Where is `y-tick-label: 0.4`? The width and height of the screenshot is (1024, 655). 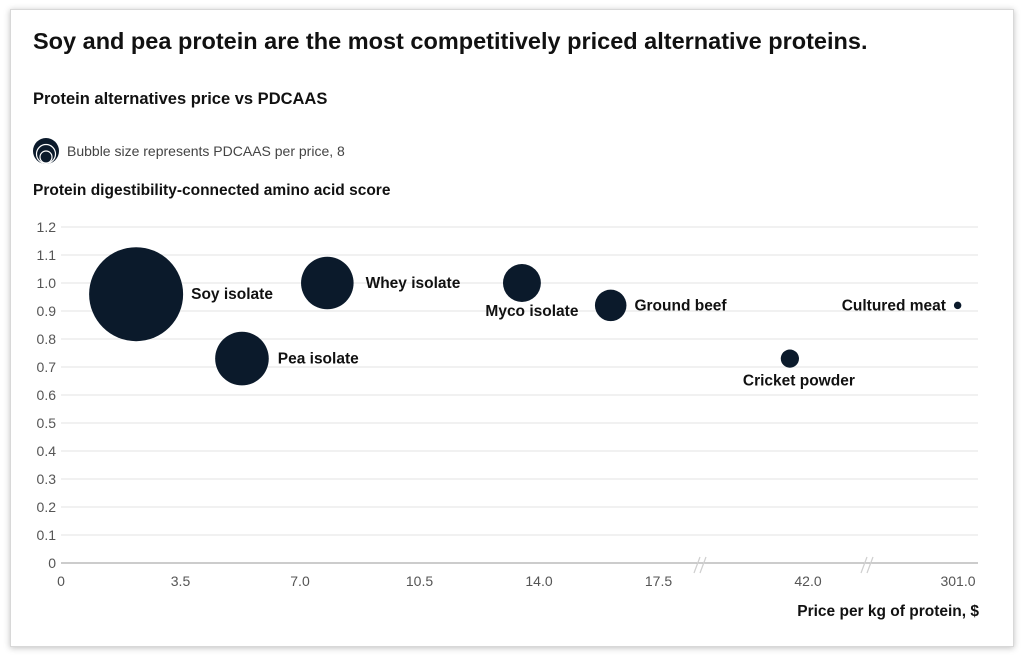 y-tick-label: 0.4 is located at coordinates (47, 451).